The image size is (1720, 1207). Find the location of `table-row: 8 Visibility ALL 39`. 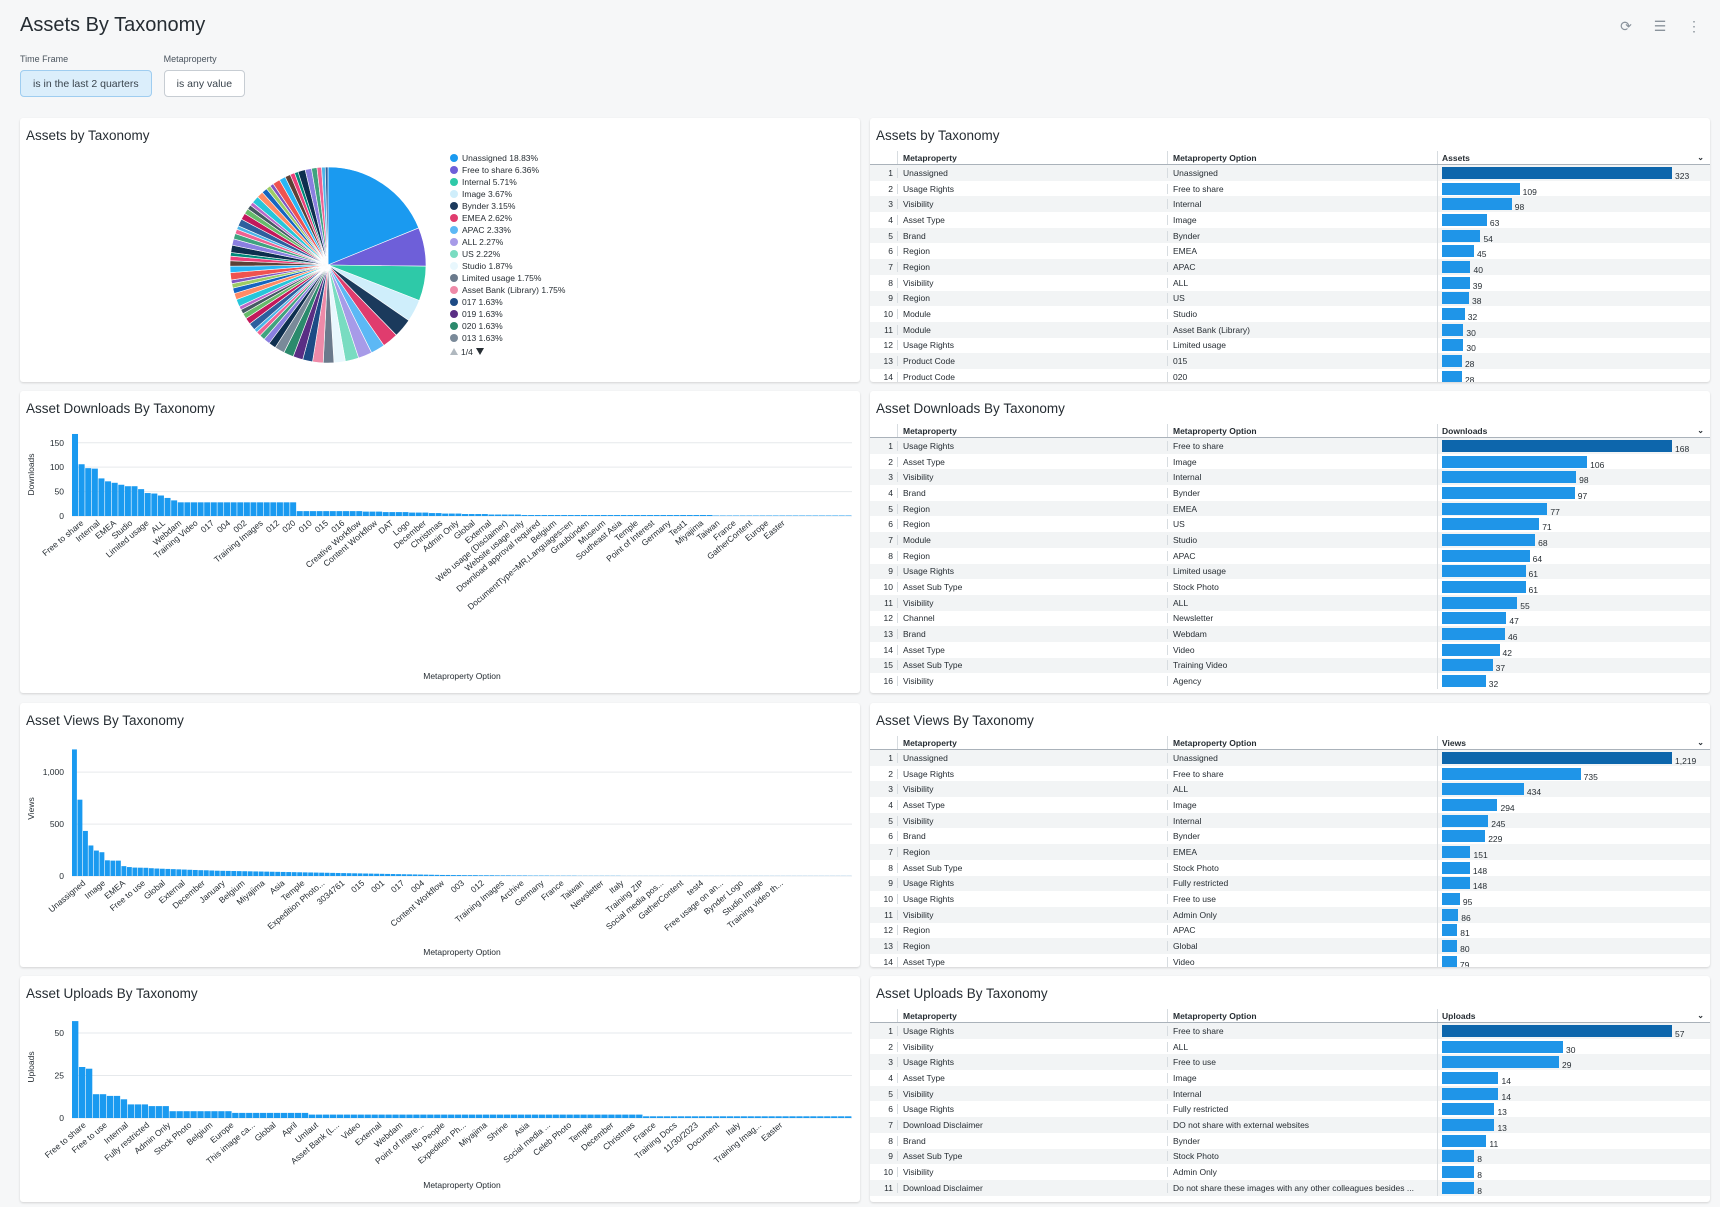

table-row: 8 Visibility ALL 39 is located at coordinates (1290, 282).